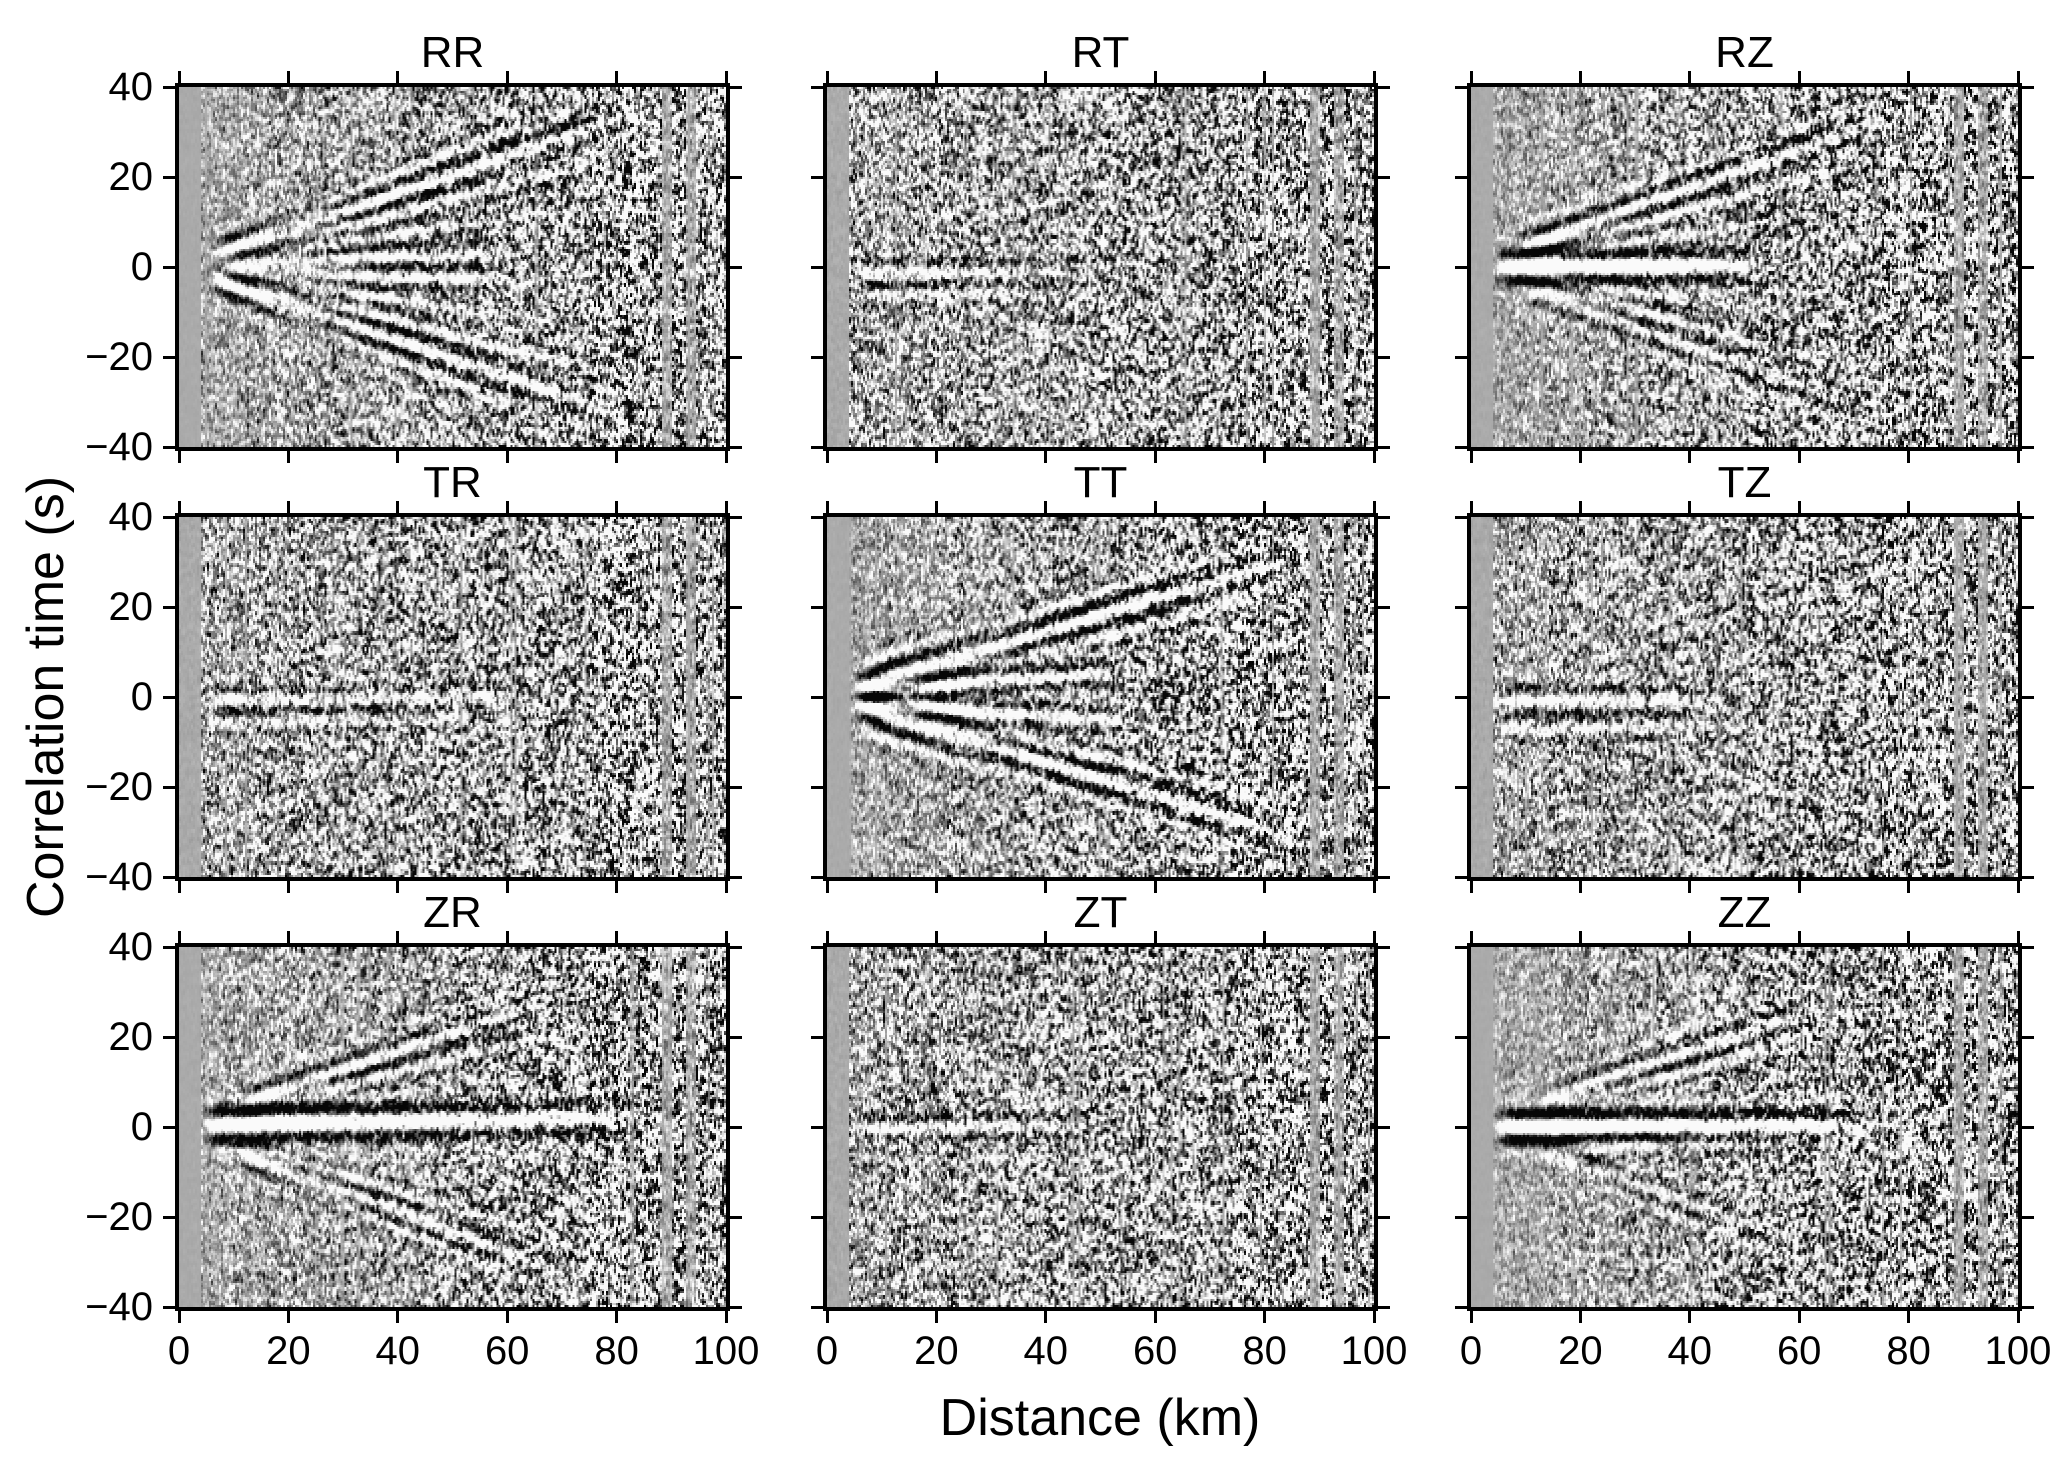 This screenshot has width=2067, height=1473. Describe the element at coordinates (1799, 1351) in the screenshot. I see `x-tick-label: 60` at that location.